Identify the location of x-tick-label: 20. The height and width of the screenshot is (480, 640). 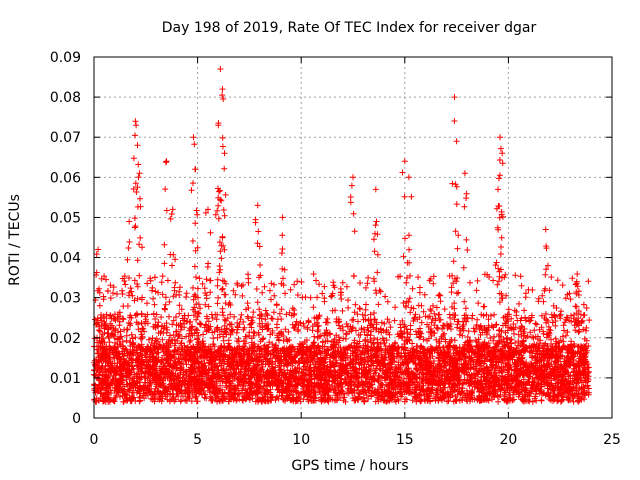
(508, 440).